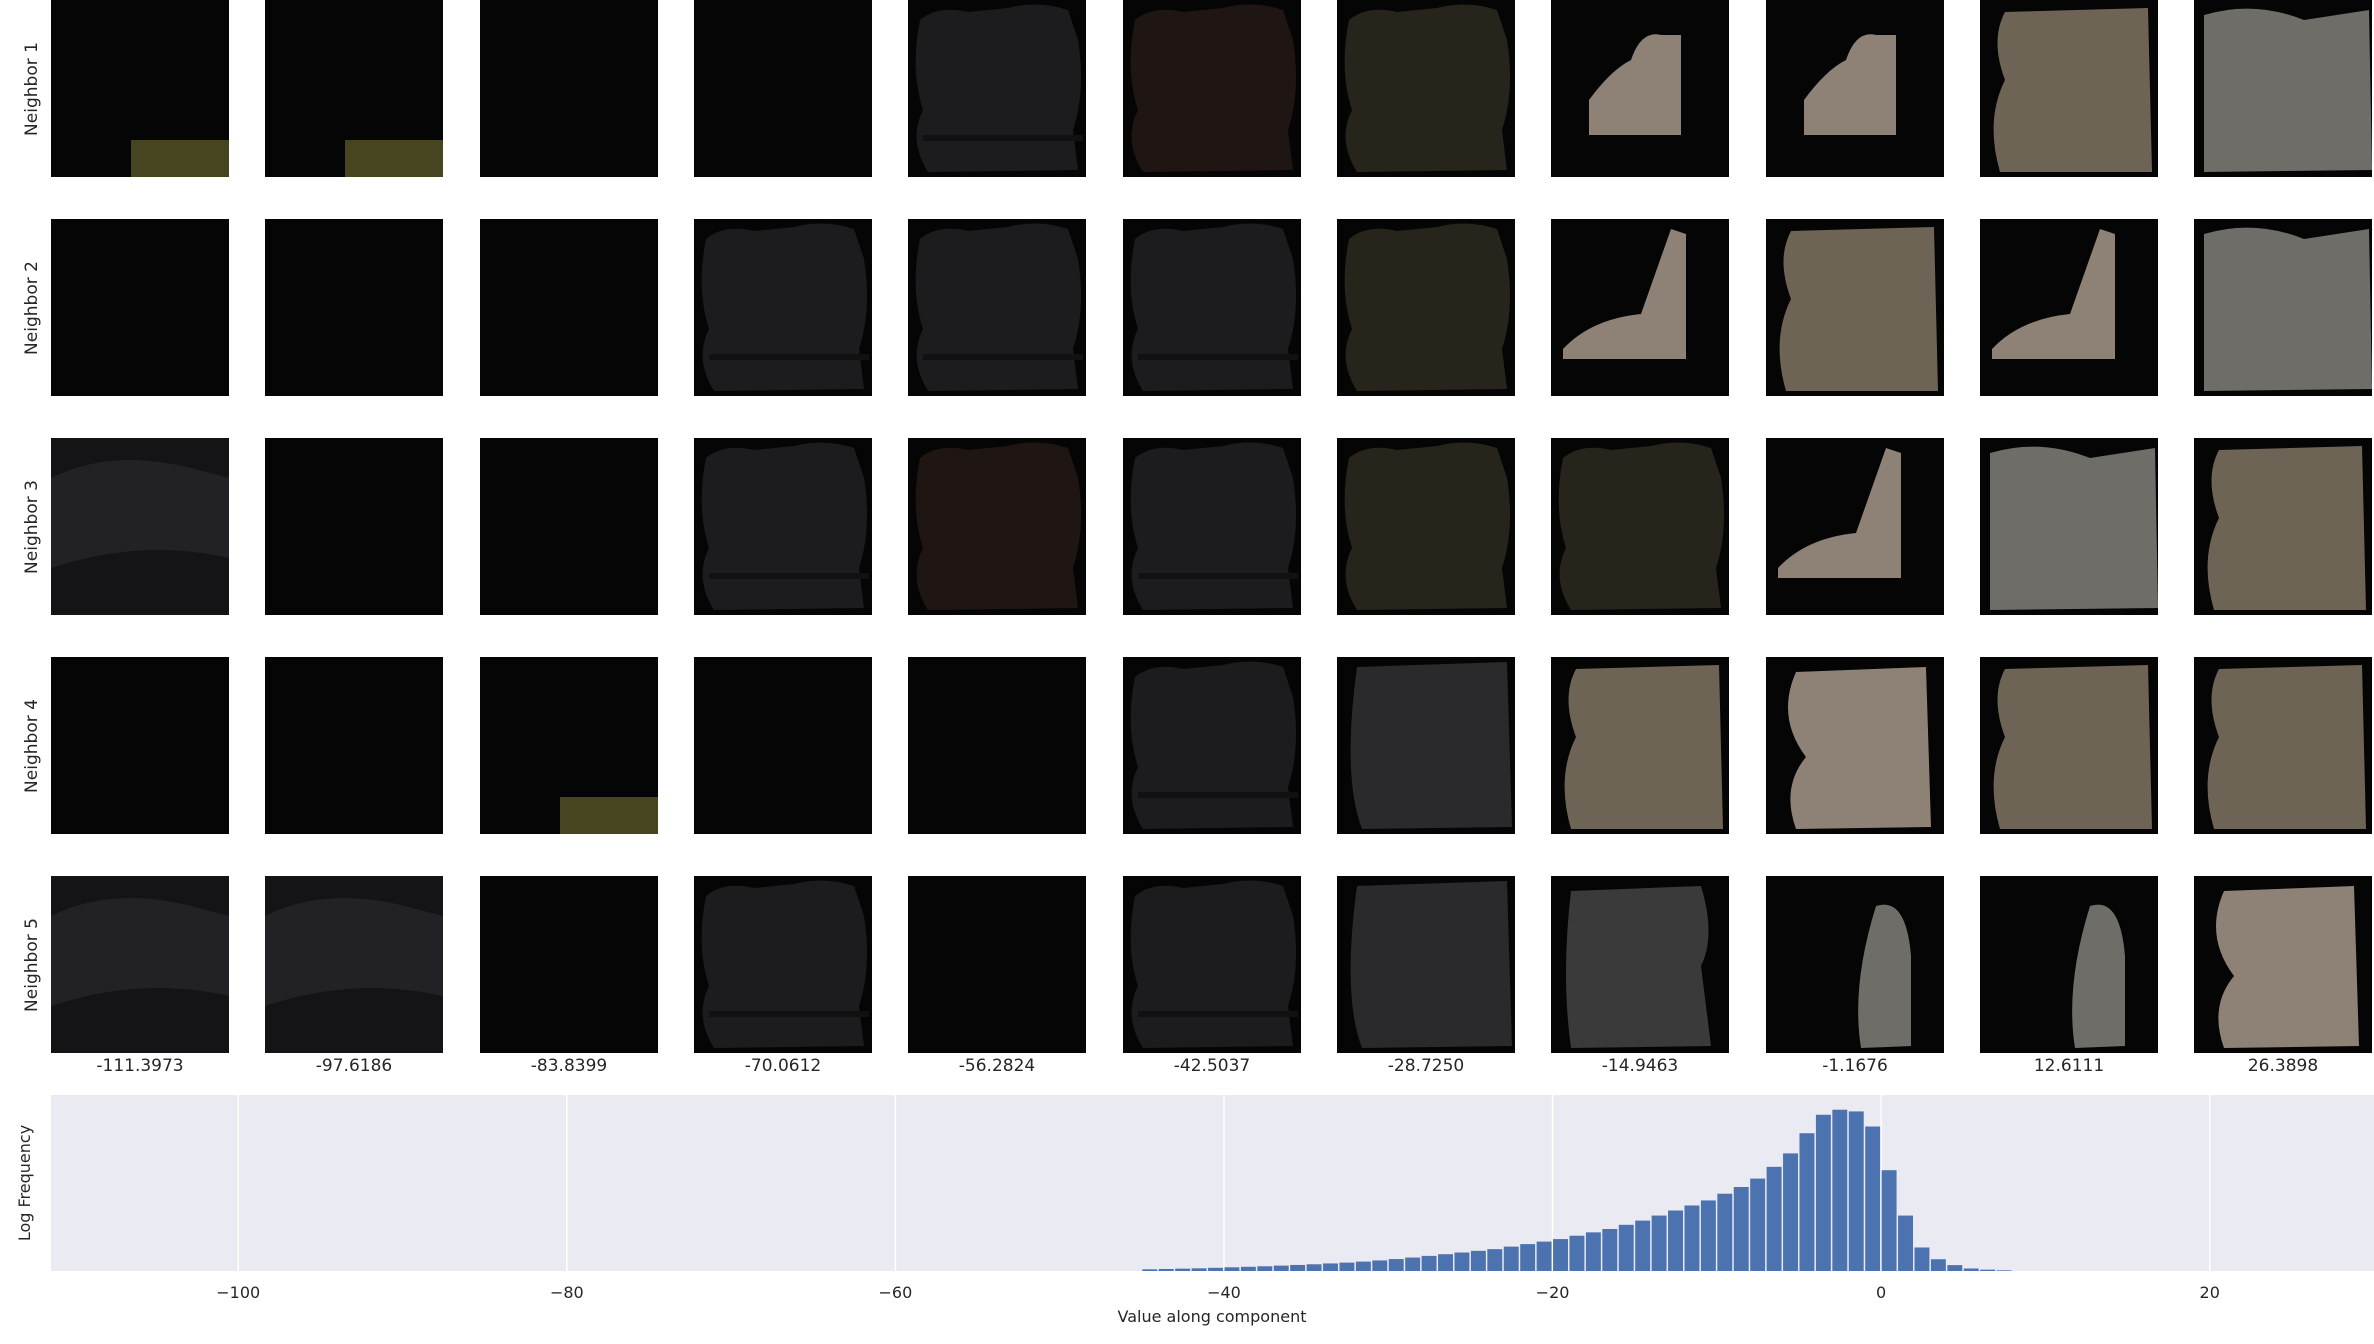 Image resolution: width=2374 pixels, height=1344 pixels. What do you see at coordinates (1855, 1066) in the screenshot?
I see `column-value-label: -1.1676` at bounding box center [1855, 1066].